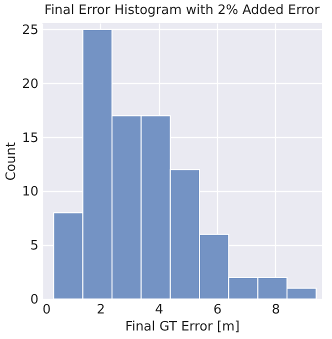 This screenshot has height=339, width=332. I want to click on x-tick-label: 2, so click(100, 310).